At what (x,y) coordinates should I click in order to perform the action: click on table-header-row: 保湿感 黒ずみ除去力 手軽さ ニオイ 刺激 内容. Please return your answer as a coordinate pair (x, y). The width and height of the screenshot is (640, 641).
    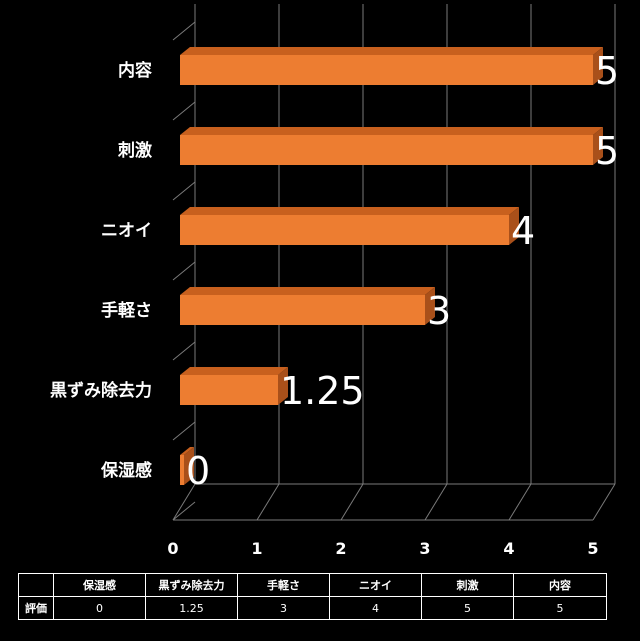
    Looking at the image, I should click on (312, 585).